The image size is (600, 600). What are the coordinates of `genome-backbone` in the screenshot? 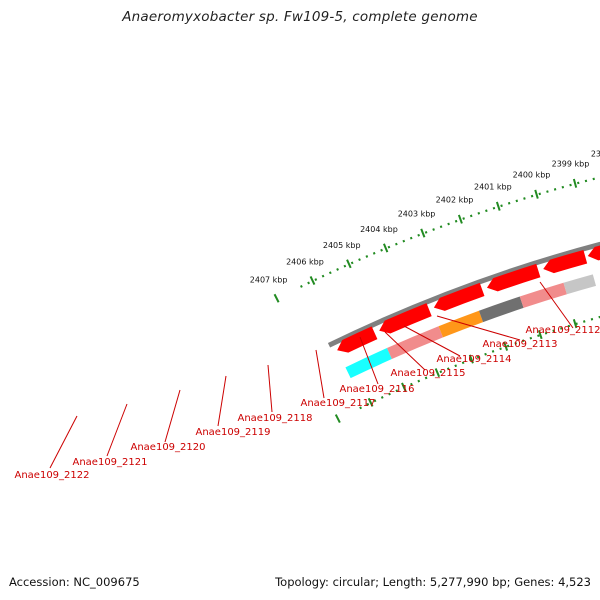 It's located at (463, 294).